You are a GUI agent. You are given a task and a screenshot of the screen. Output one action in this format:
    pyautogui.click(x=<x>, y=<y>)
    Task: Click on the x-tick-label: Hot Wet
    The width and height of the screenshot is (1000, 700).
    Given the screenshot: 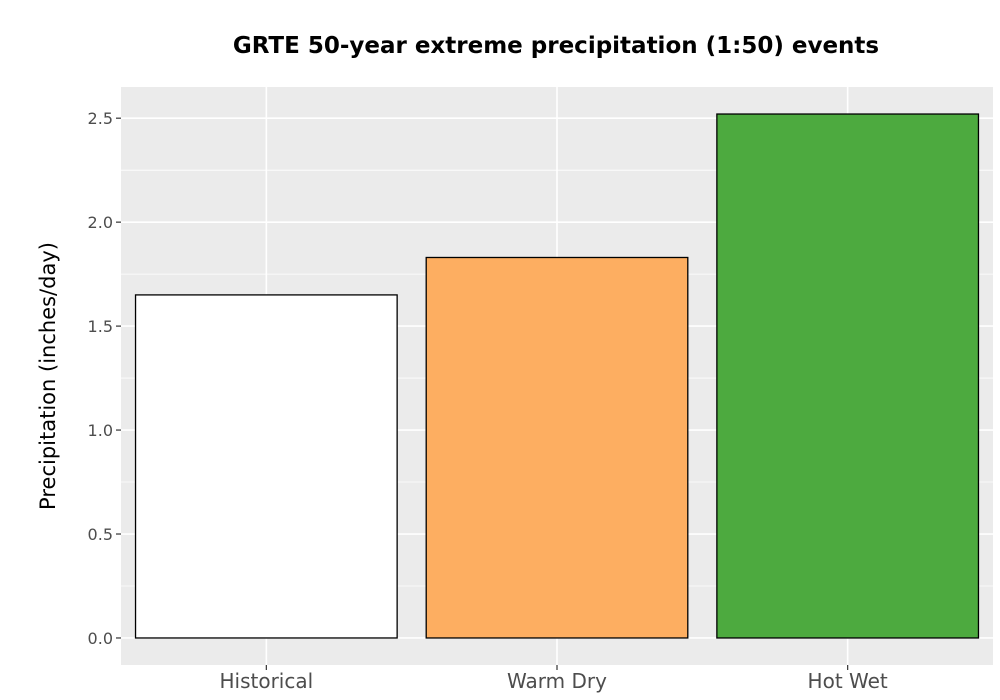 What is the action you would take?
    pyautogui.click(x=848, y=681)
    